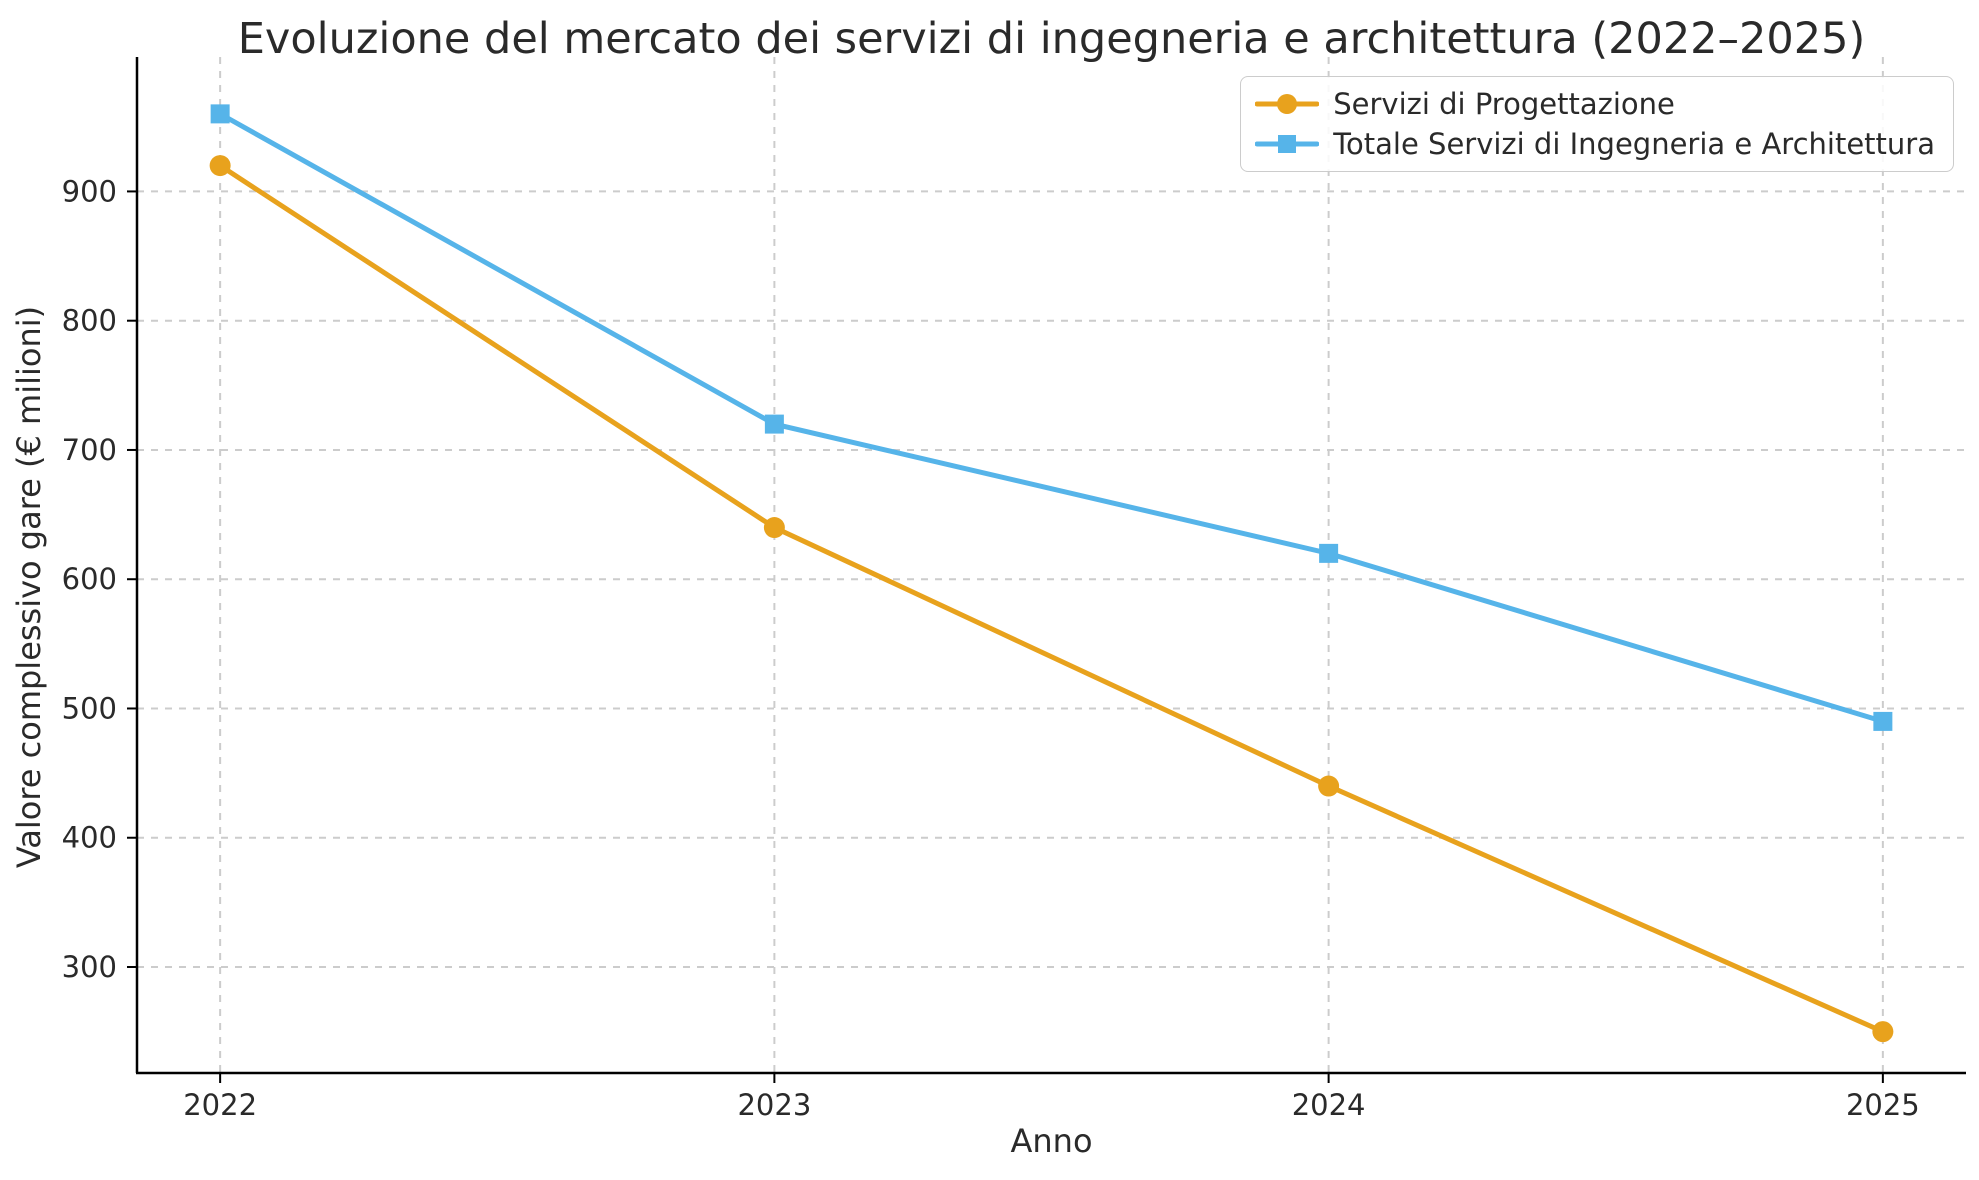 The width and height of the screenshot is (1979, 1180). Describe the element at coordinates (1329, 1105) in the screenshot. I see `x-tick-label: 2024` at that location.